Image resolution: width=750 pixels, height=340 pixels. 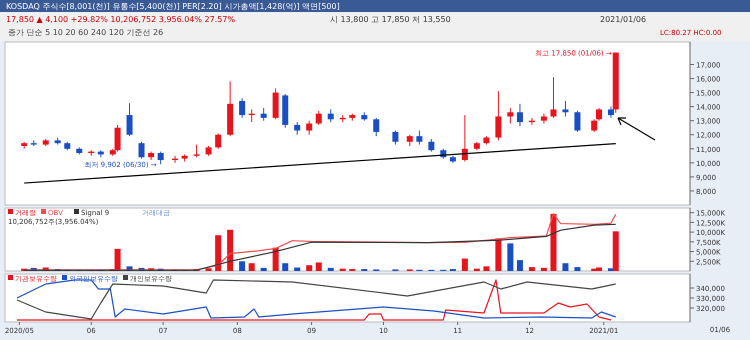 I want to click on text: 17,850 ▲ 4,100 +29.82% 10,206,752 3,956.04% 27.57%, so click(x=121, y=19).